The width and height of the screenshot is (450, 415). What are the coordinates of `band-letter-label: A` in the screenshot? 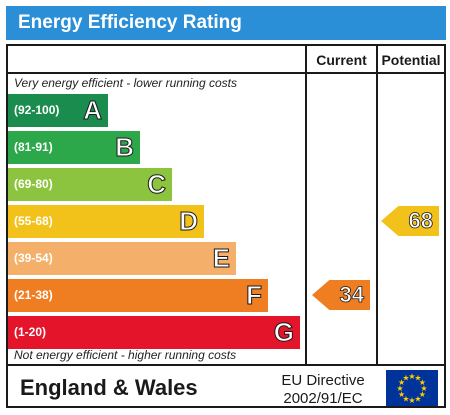 It's located at (93, 110).